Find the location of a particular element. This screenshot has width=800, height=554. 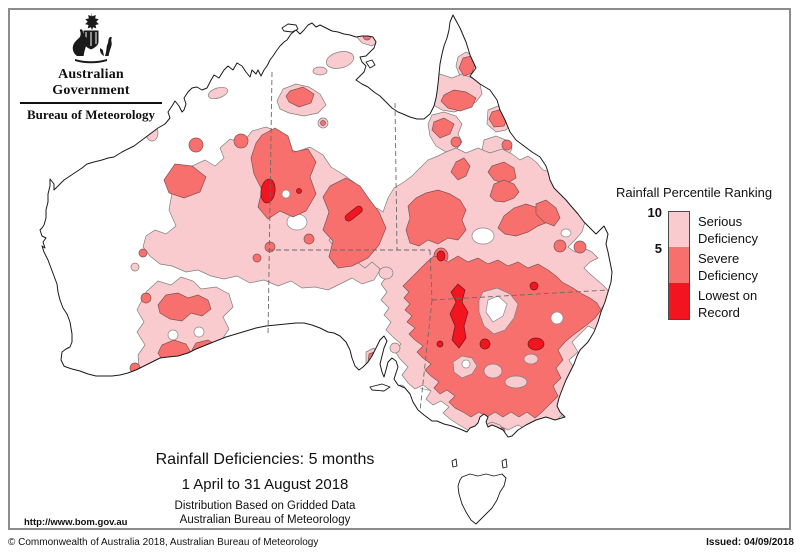

legend-swatch-severe is located at coordinates (679, 265).